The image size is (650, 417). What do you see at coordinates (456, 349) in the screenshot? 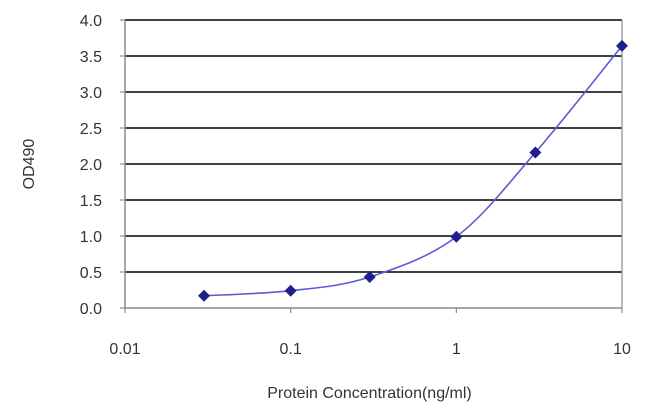
I see `x-tick-label: 1` at bounding box center [456, 349].